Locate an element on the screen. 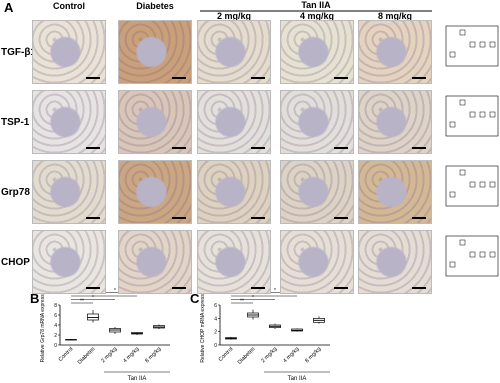  y-axis-label: Relative Grp78 mRNA expression is located at coordinates (43, 324).